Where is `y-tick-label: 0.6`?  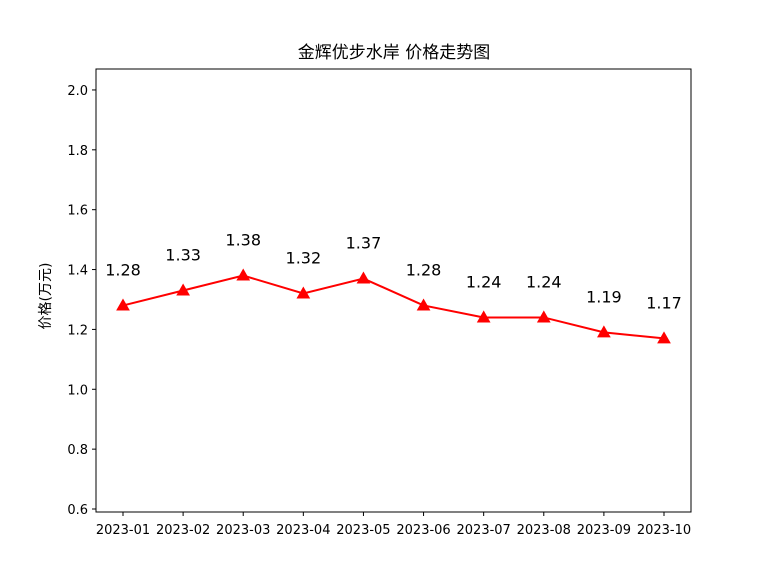 y-tick-label: 0.6 is located at coordinates (77, 510).